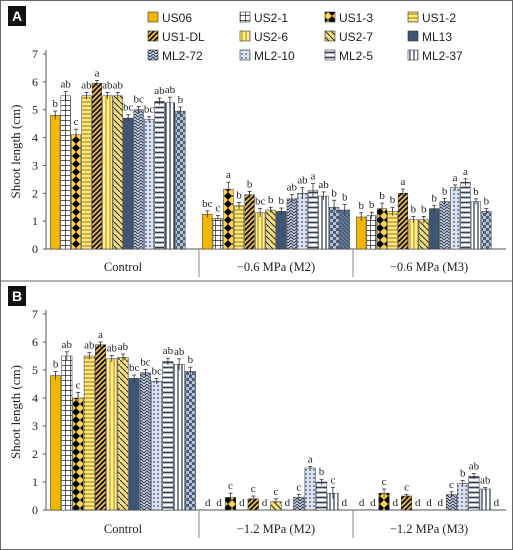  I want to click on legend-label: ML13, so click(437, 37).